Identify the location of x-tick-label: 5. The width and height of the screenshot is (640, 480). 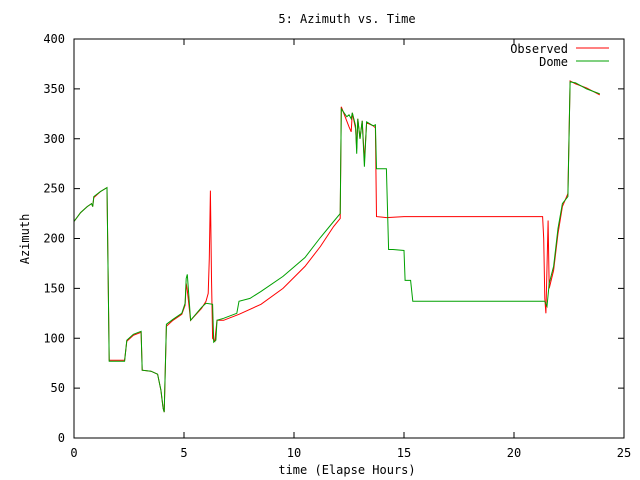
(183, 453).